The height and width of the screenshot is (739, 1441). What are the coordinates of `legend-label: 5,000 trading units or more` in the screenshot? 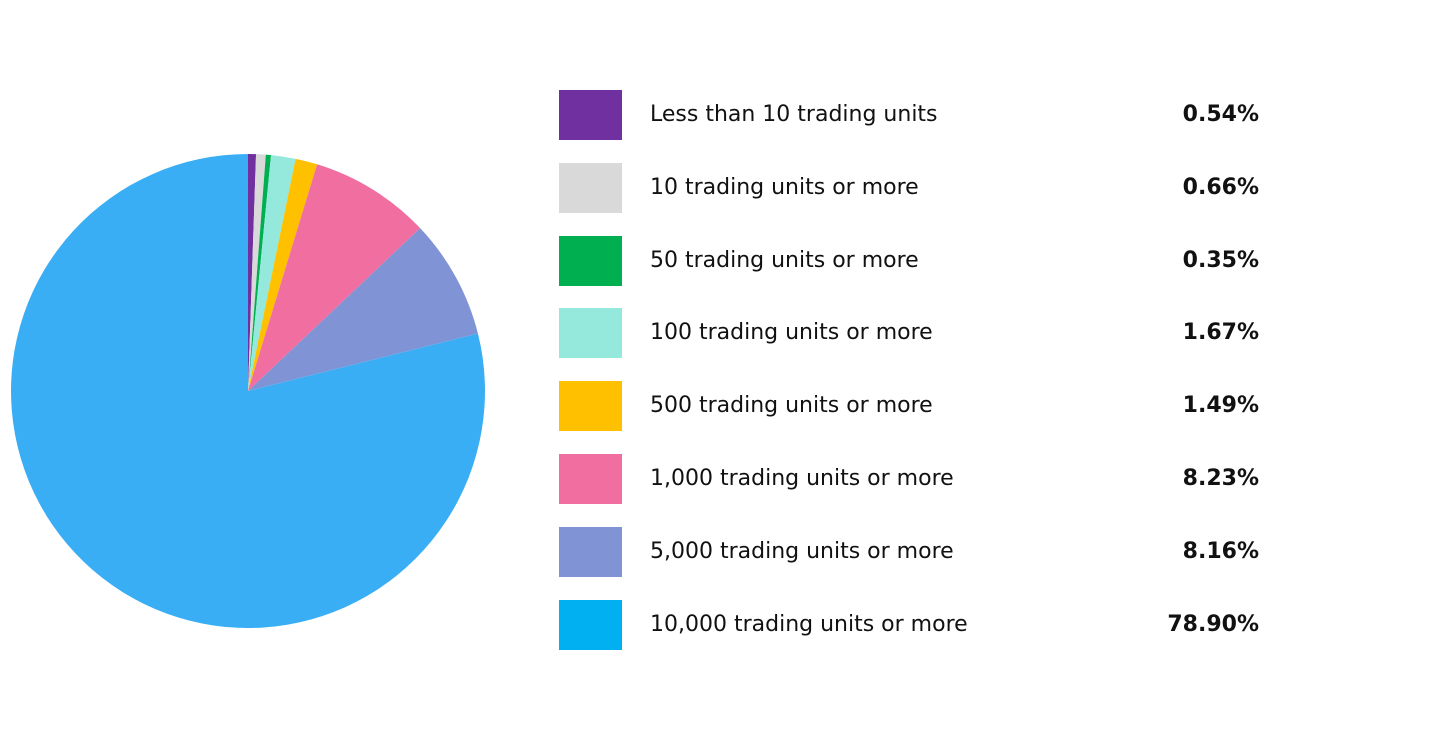 It's located at (802, 551).